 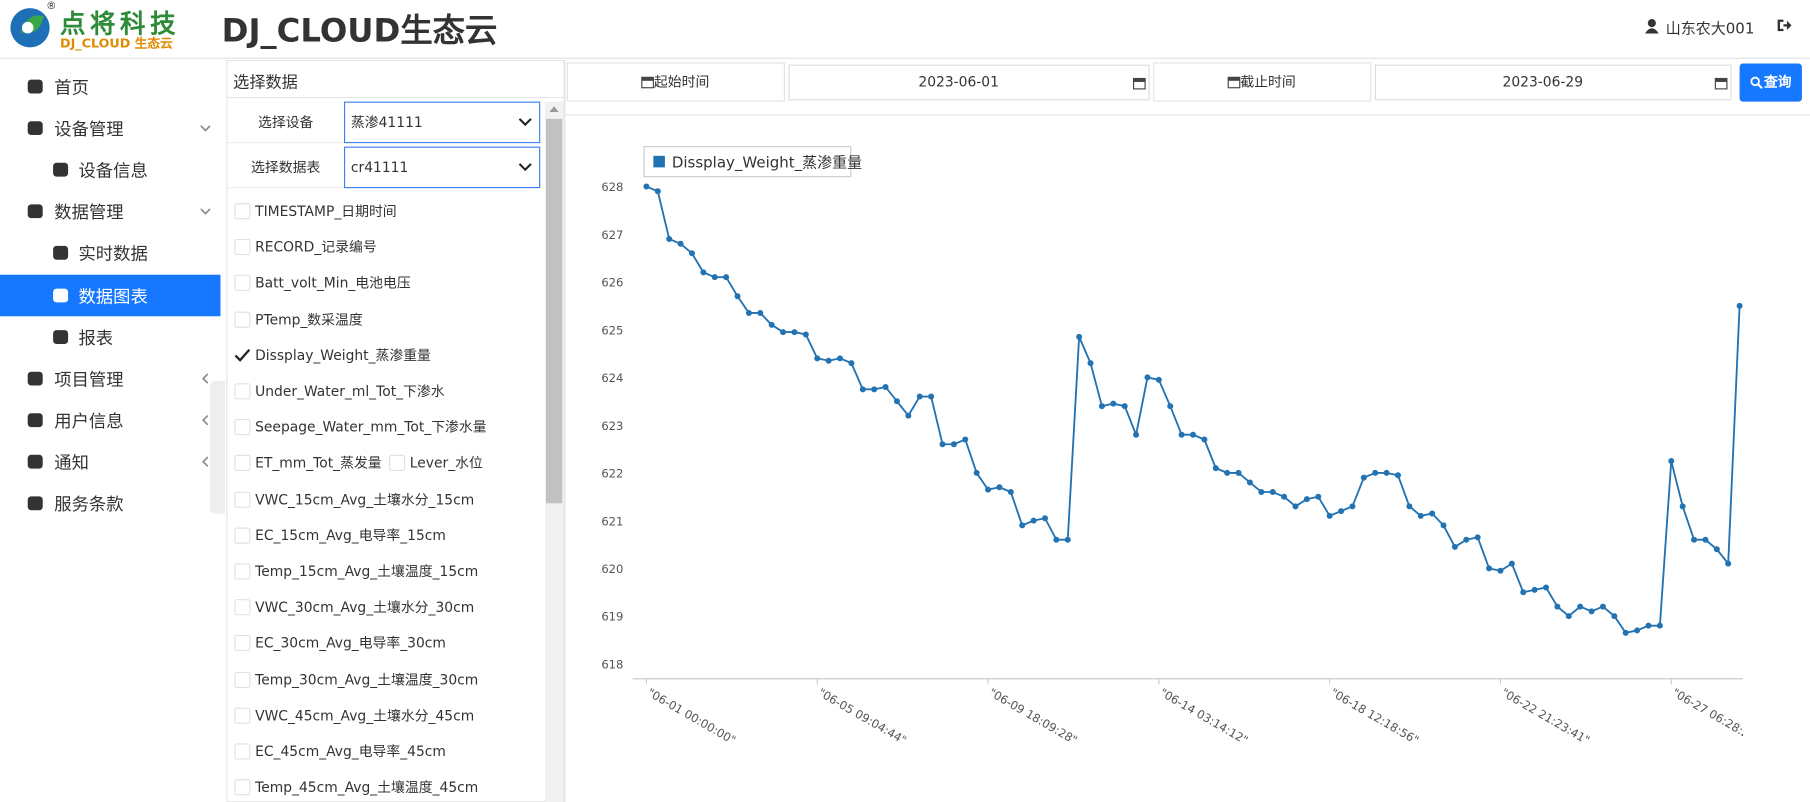 What do you see at coordinates (316, 247) in the screenshot?
I see `field-label: RECORD_记录编号` at bounding box center [316, 247].